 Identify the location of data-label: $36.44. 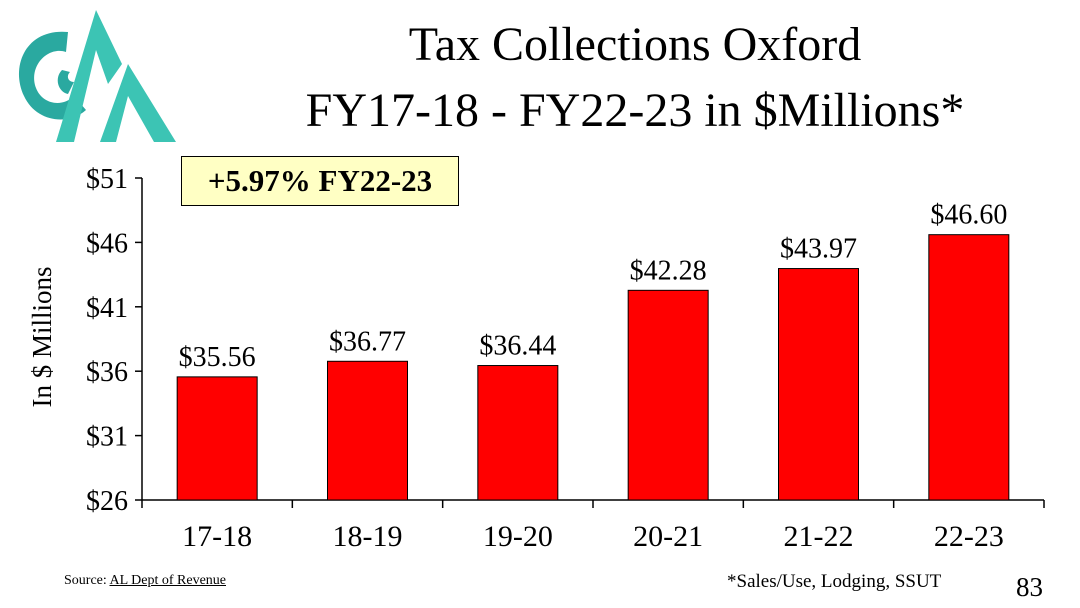
(517, 346).